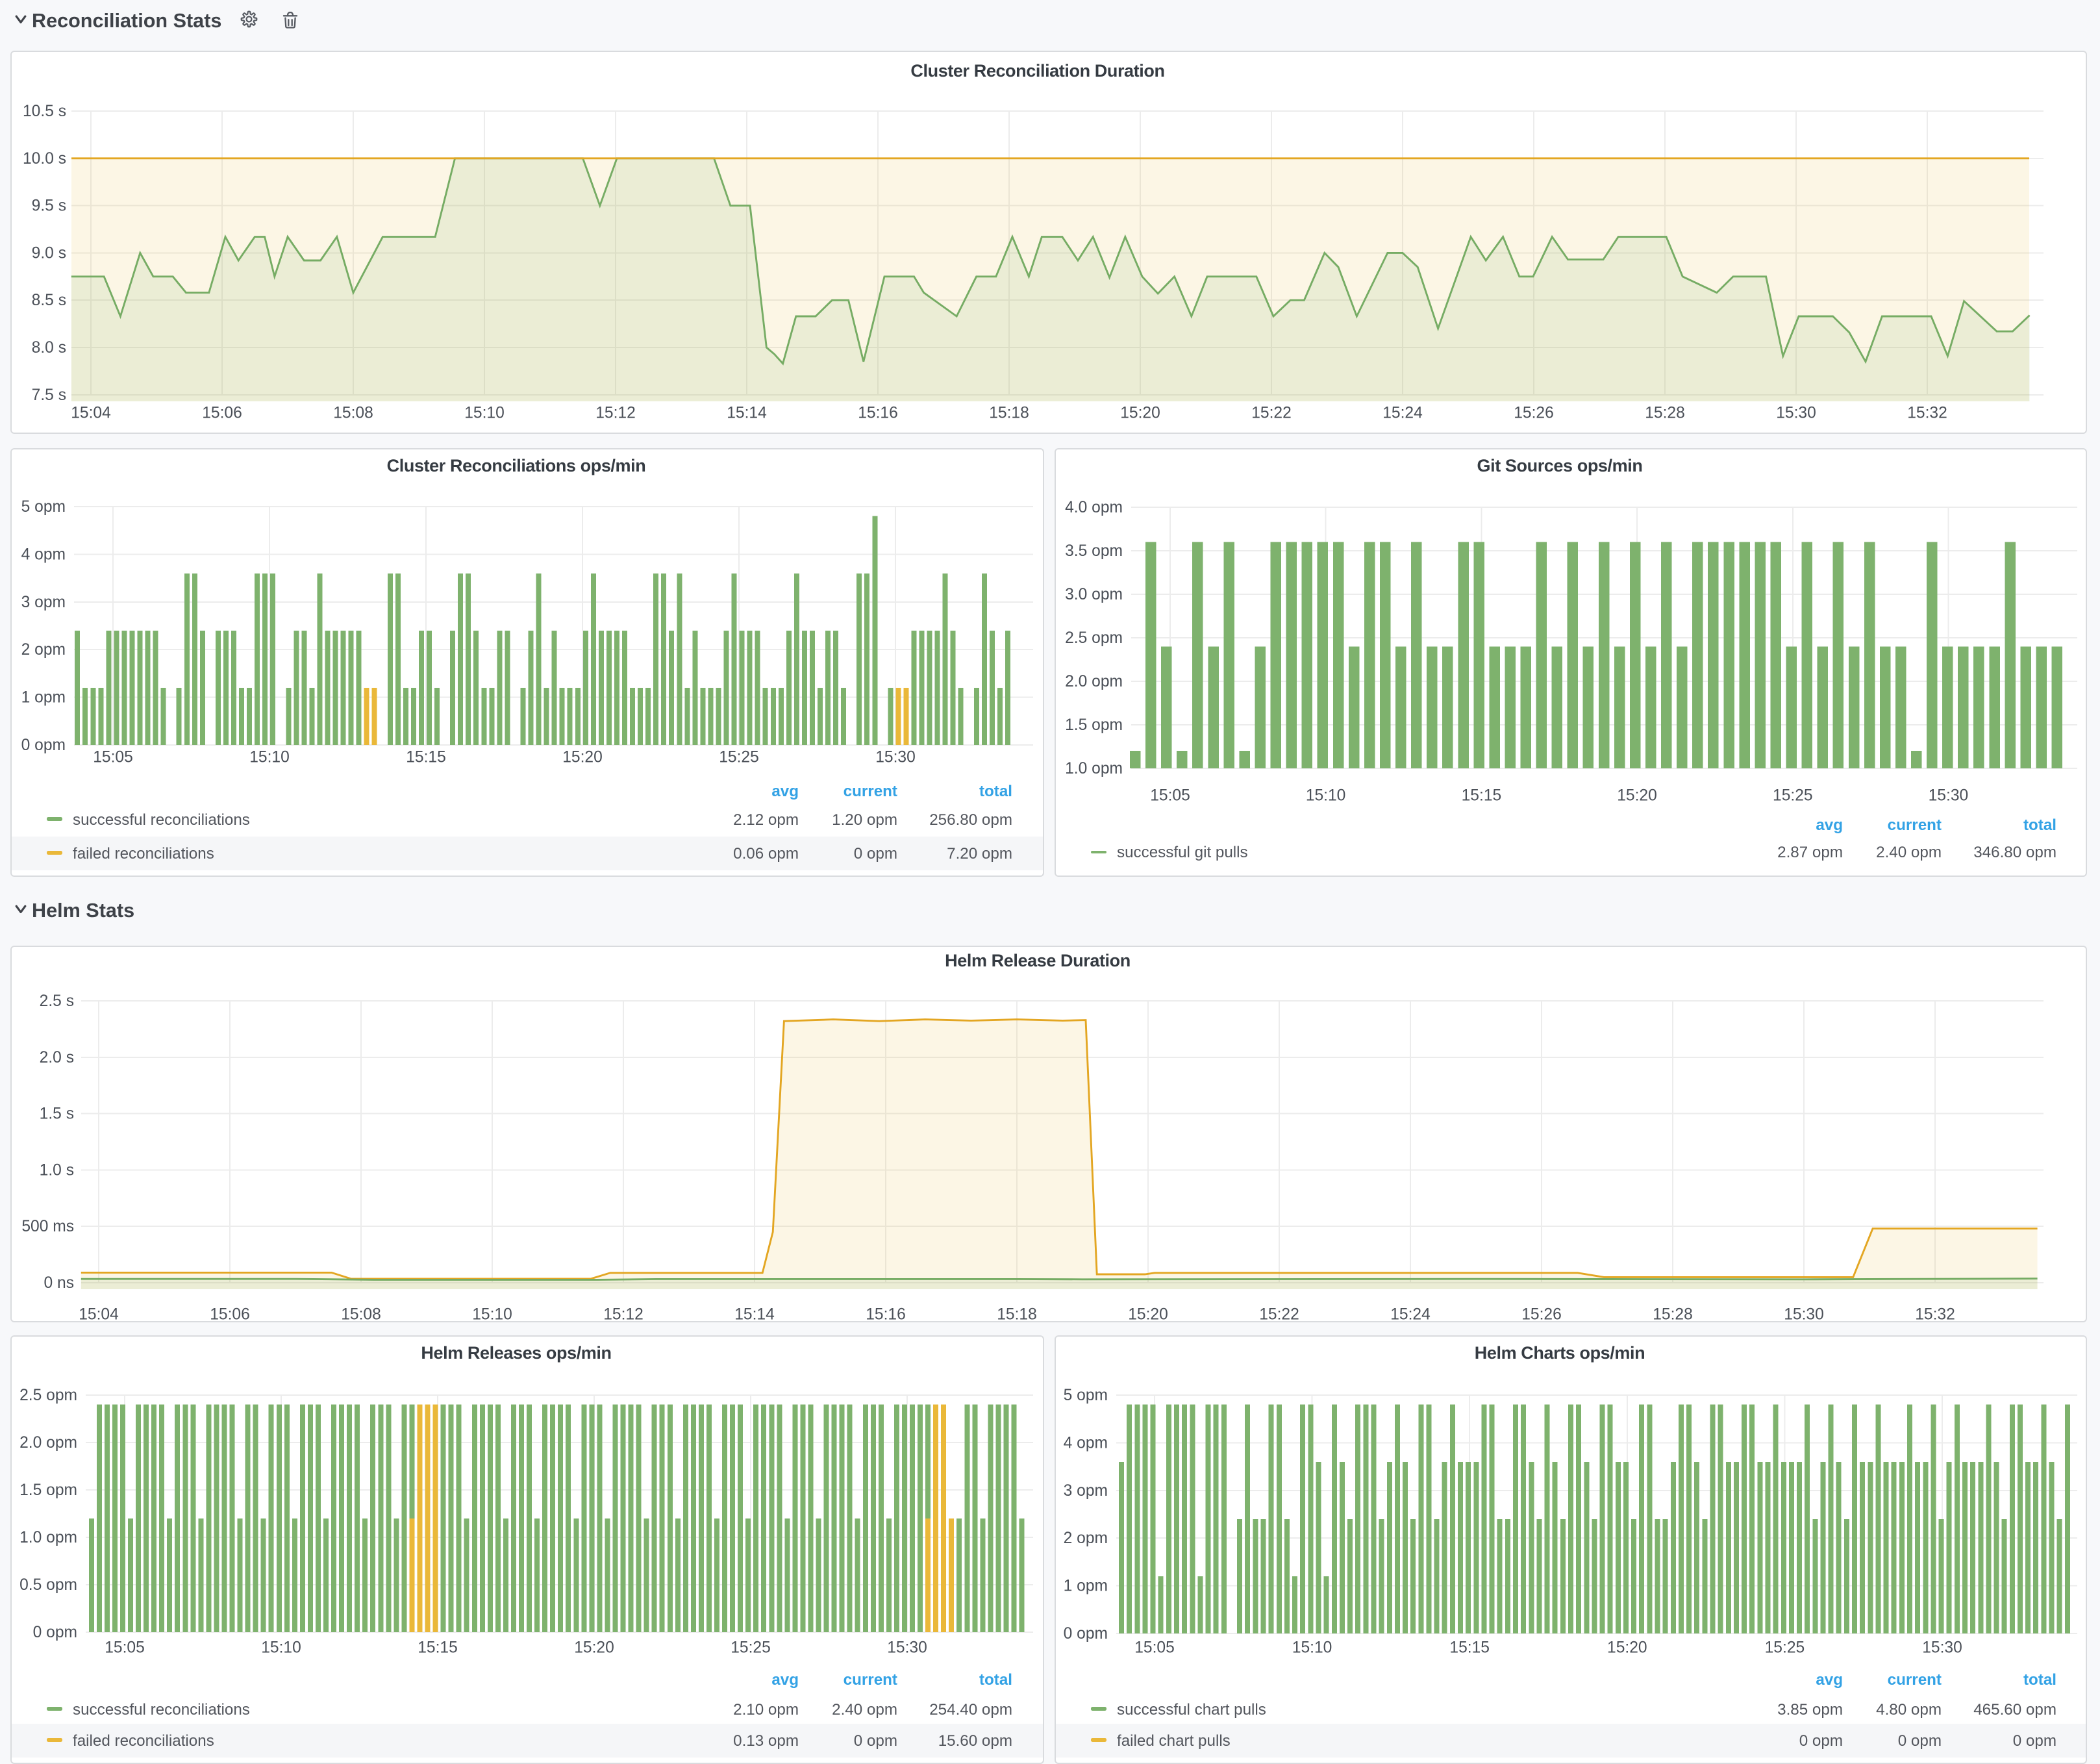  I want to click on svg-text: 1.5 s, so click(57, 1114).